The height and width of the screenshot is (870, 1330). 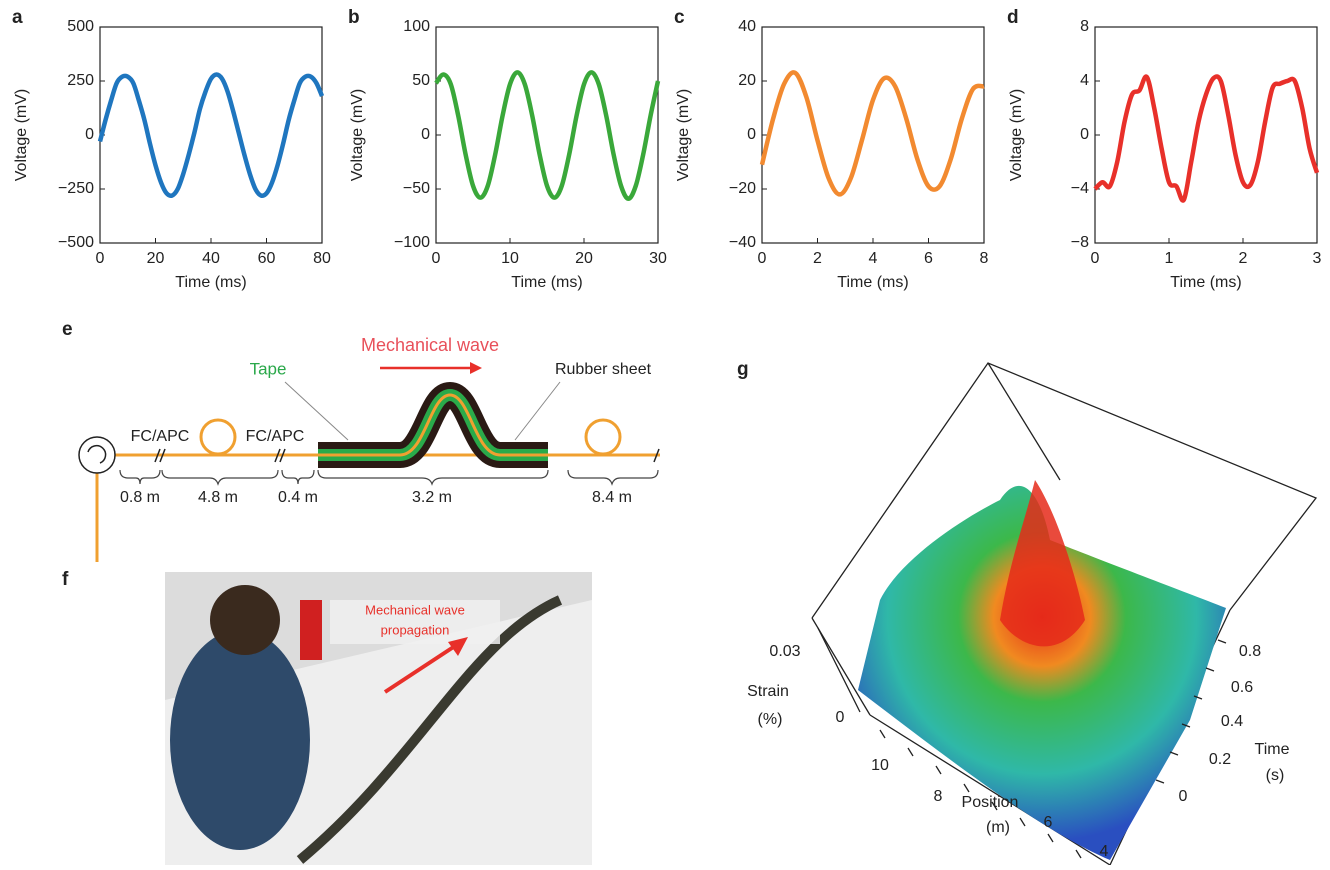 I want to click on circulator-arrow, so click(x=97, y=454).